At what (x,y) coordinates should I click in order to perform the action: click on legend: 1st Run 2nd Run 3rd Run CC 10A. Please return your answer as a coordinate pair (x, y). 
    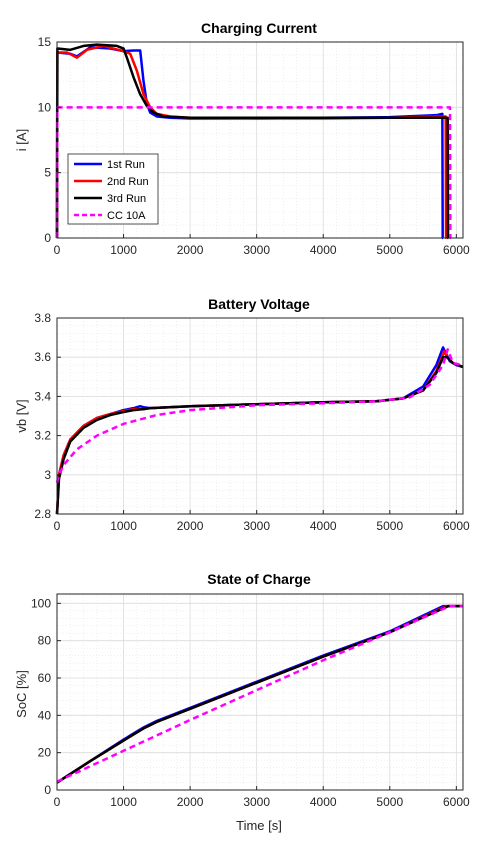
    Looking at the image, I should click on (113, 189).